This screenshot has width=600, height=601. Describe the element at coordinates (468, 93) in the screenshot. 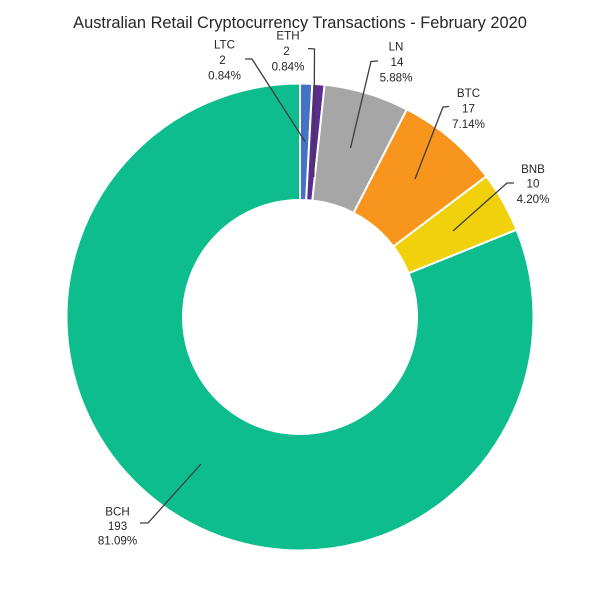

I see `svg-text: BTC` at that location.